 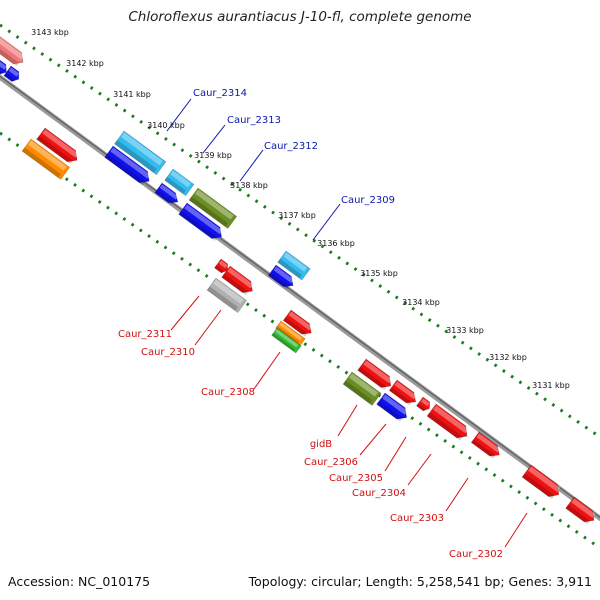 What do you see at coordinates (417, 518) in the screenshot?
I see `gene-label: Caur_2303` at bounding box center [417, 518].